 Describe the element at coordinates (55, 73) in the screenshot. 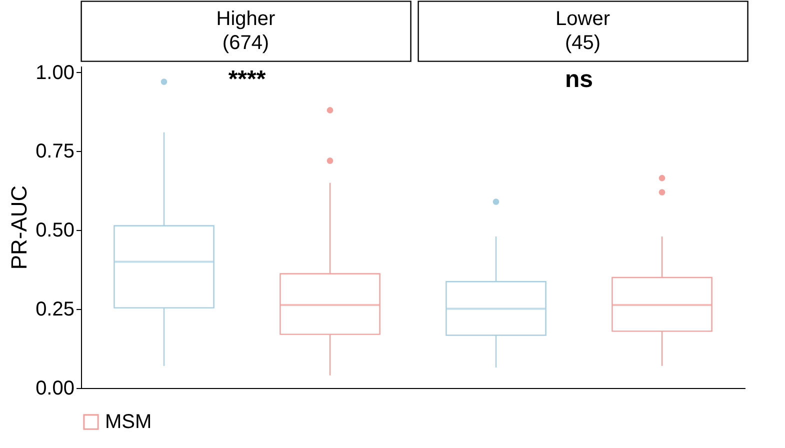

I see `y-tick-label: 1.00` at that location.